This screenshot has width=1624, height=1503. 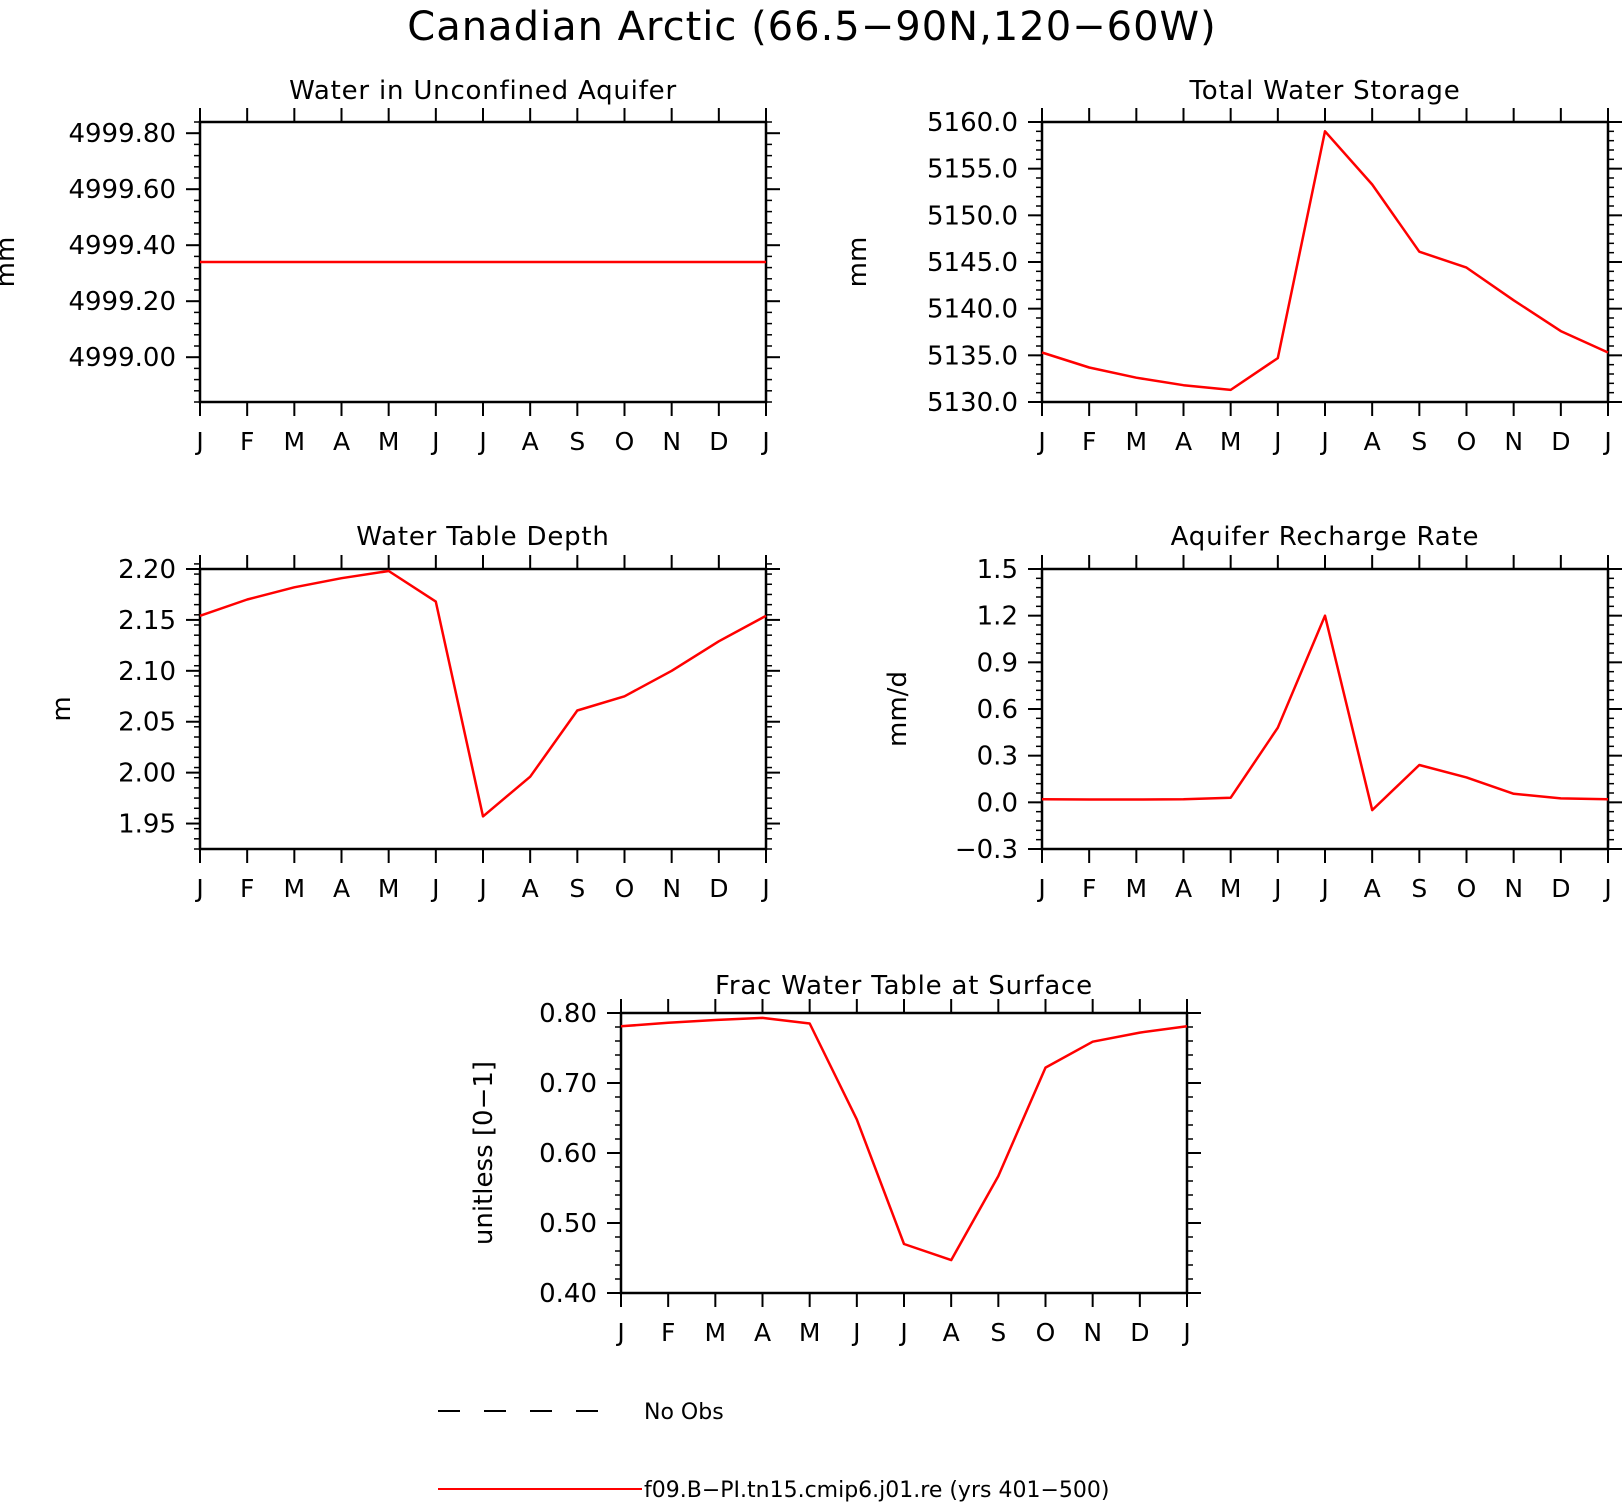 What do you see at coordinates (997, 570) in the screenshot?
I see `y-tick-label: 1.5` at bounding box center [997, 570].